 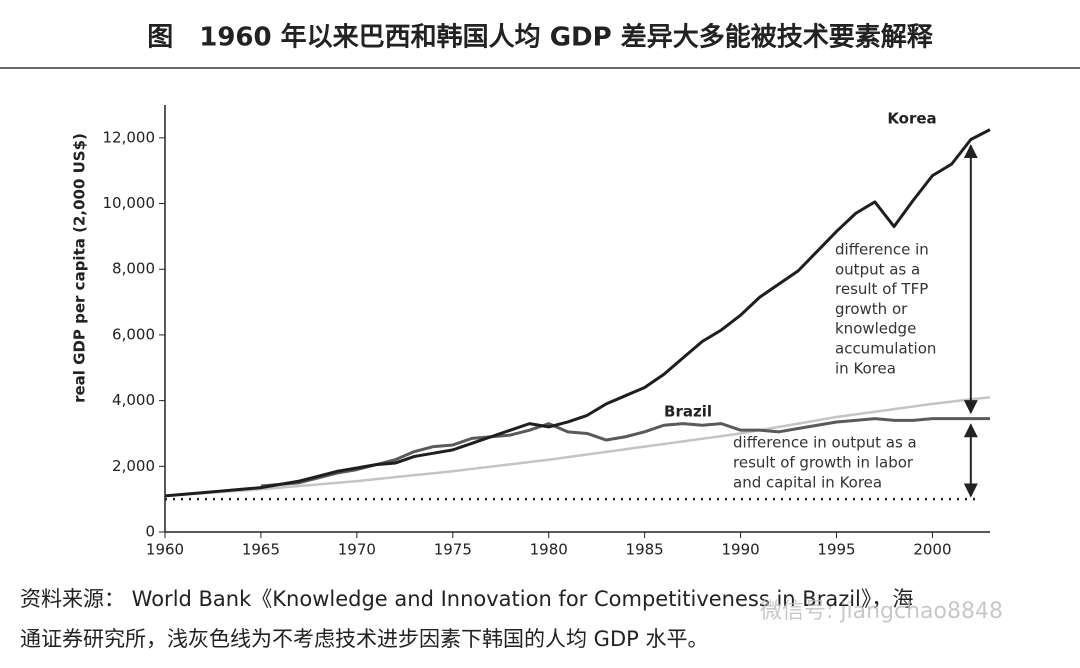 What do you see at coordinates (645, 550) in the screenshot?
I see `x-tick-label: 1985` at bounding box center [645, 550].